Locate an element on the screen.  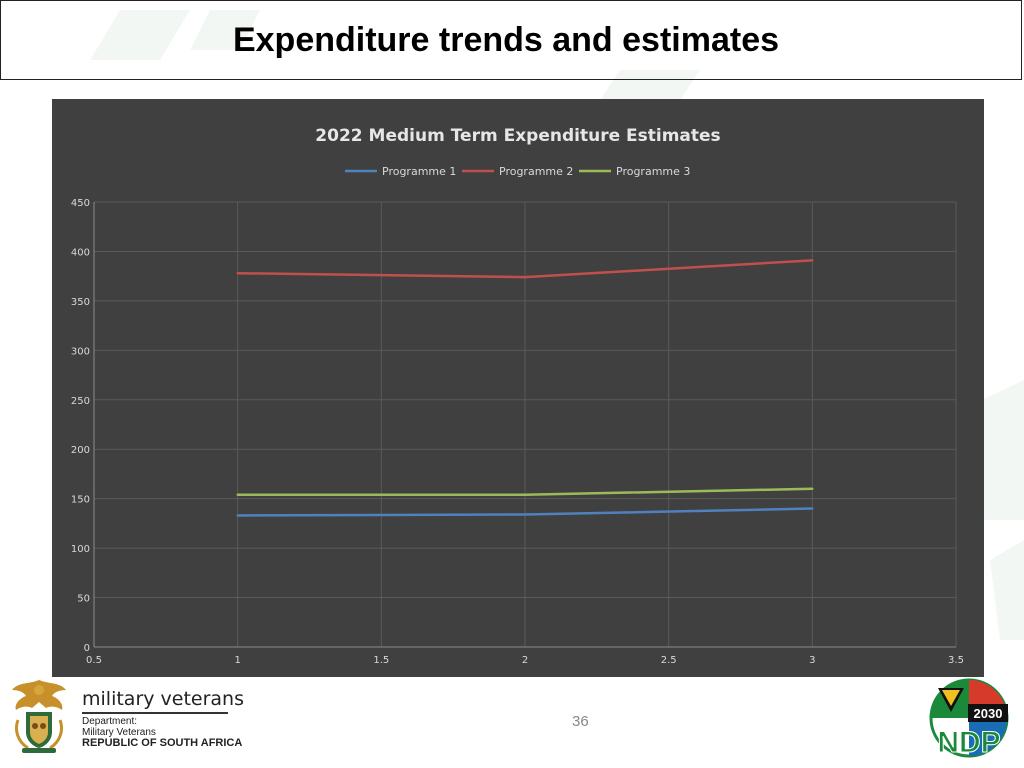
ndp-year: 2030 is located at coordinates (988, 713).